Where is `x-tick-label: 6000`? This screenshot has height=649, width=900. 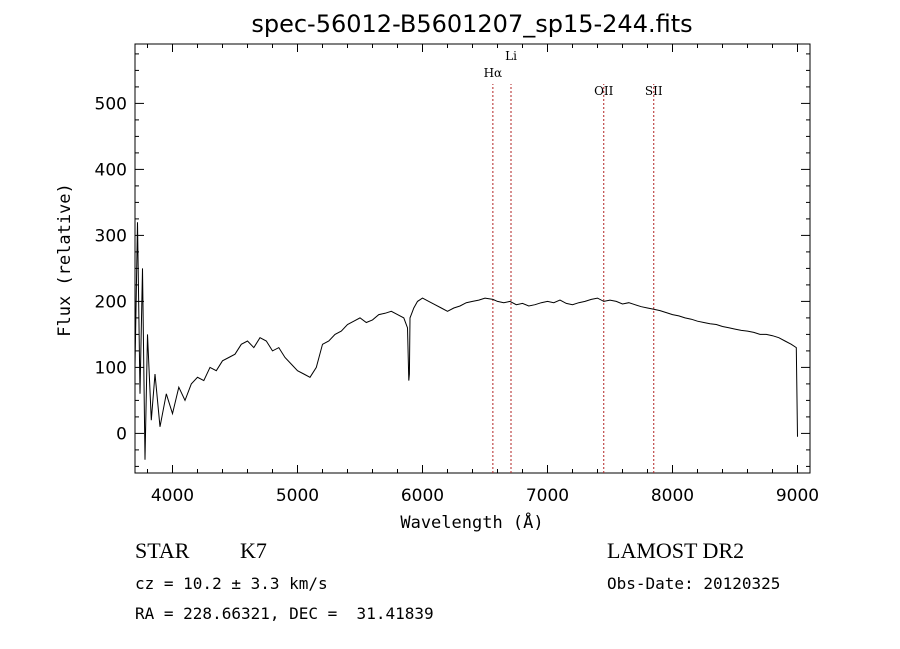
x-tick-label: 6000 is located at coordinates (422, 496).